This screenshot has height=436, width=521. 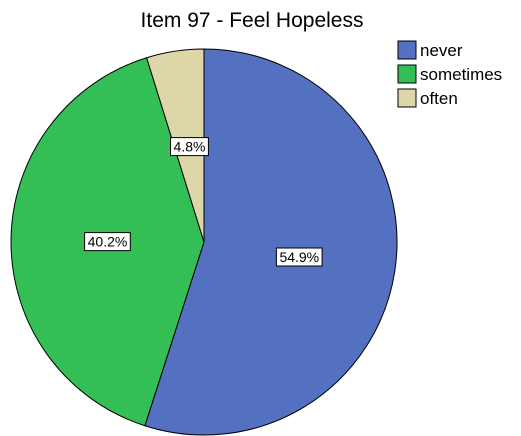 I want to click on chart-title: Item 97 - Feel Hopeless, so click(x=252, y=20).